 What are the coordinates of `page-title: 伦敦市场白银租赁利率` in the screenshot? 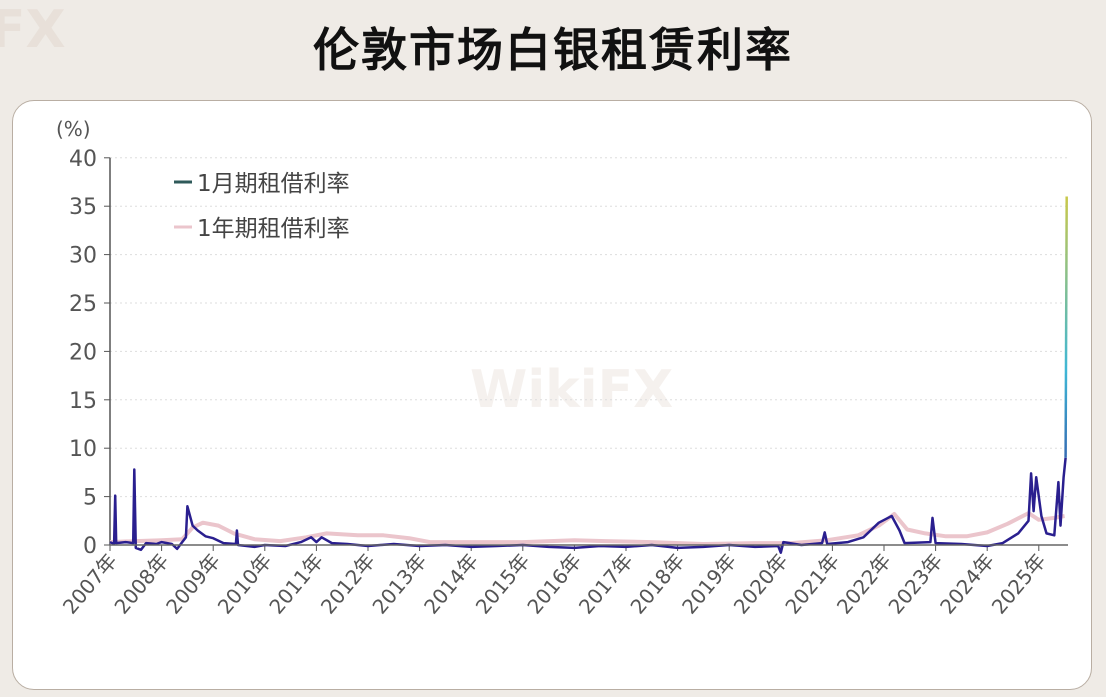 It's located at (553, 50).